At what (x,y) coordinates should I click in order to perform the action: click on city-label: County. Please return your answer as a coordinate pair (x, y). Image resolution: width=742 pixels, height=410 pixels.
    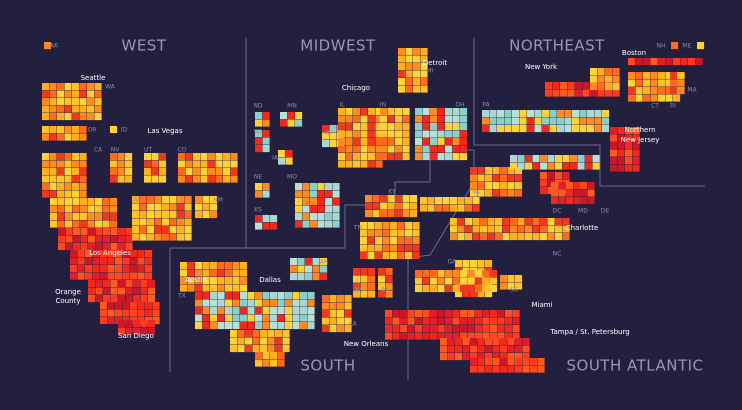
    Looking at the image, I should click on (68, 301).